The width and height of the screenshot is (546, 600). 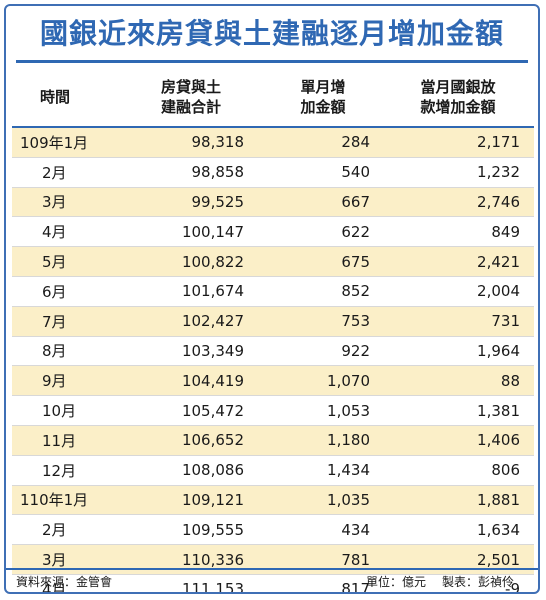 I want to click on cell-total: 98,318, so click(x=191, y=142).